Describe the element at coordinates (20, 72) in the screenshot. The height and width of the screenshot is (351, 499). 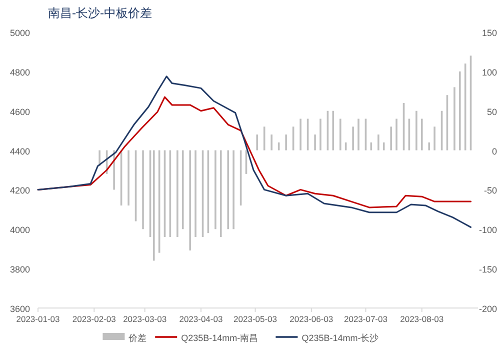
I see `y-tick-label: 4800` at that location.